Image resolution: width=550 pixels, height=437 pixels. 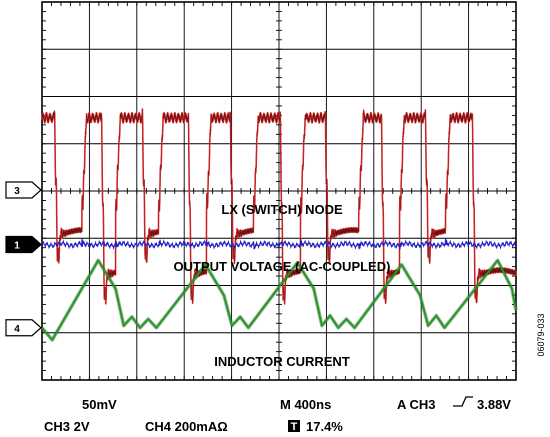 I want to click on ch4-scale-readout: CH4 200mAΩ, so click(x=186, y=426).